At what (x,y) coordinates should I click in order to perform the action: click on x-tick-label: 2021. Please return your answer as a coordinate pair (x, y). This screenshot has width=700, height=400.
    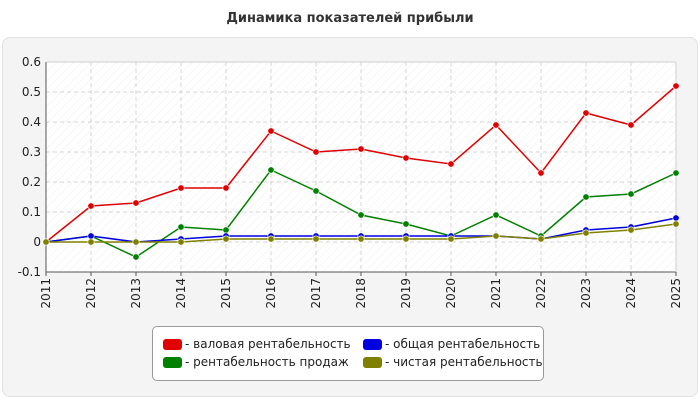
    Looking at the image, I should click on (496, 293).